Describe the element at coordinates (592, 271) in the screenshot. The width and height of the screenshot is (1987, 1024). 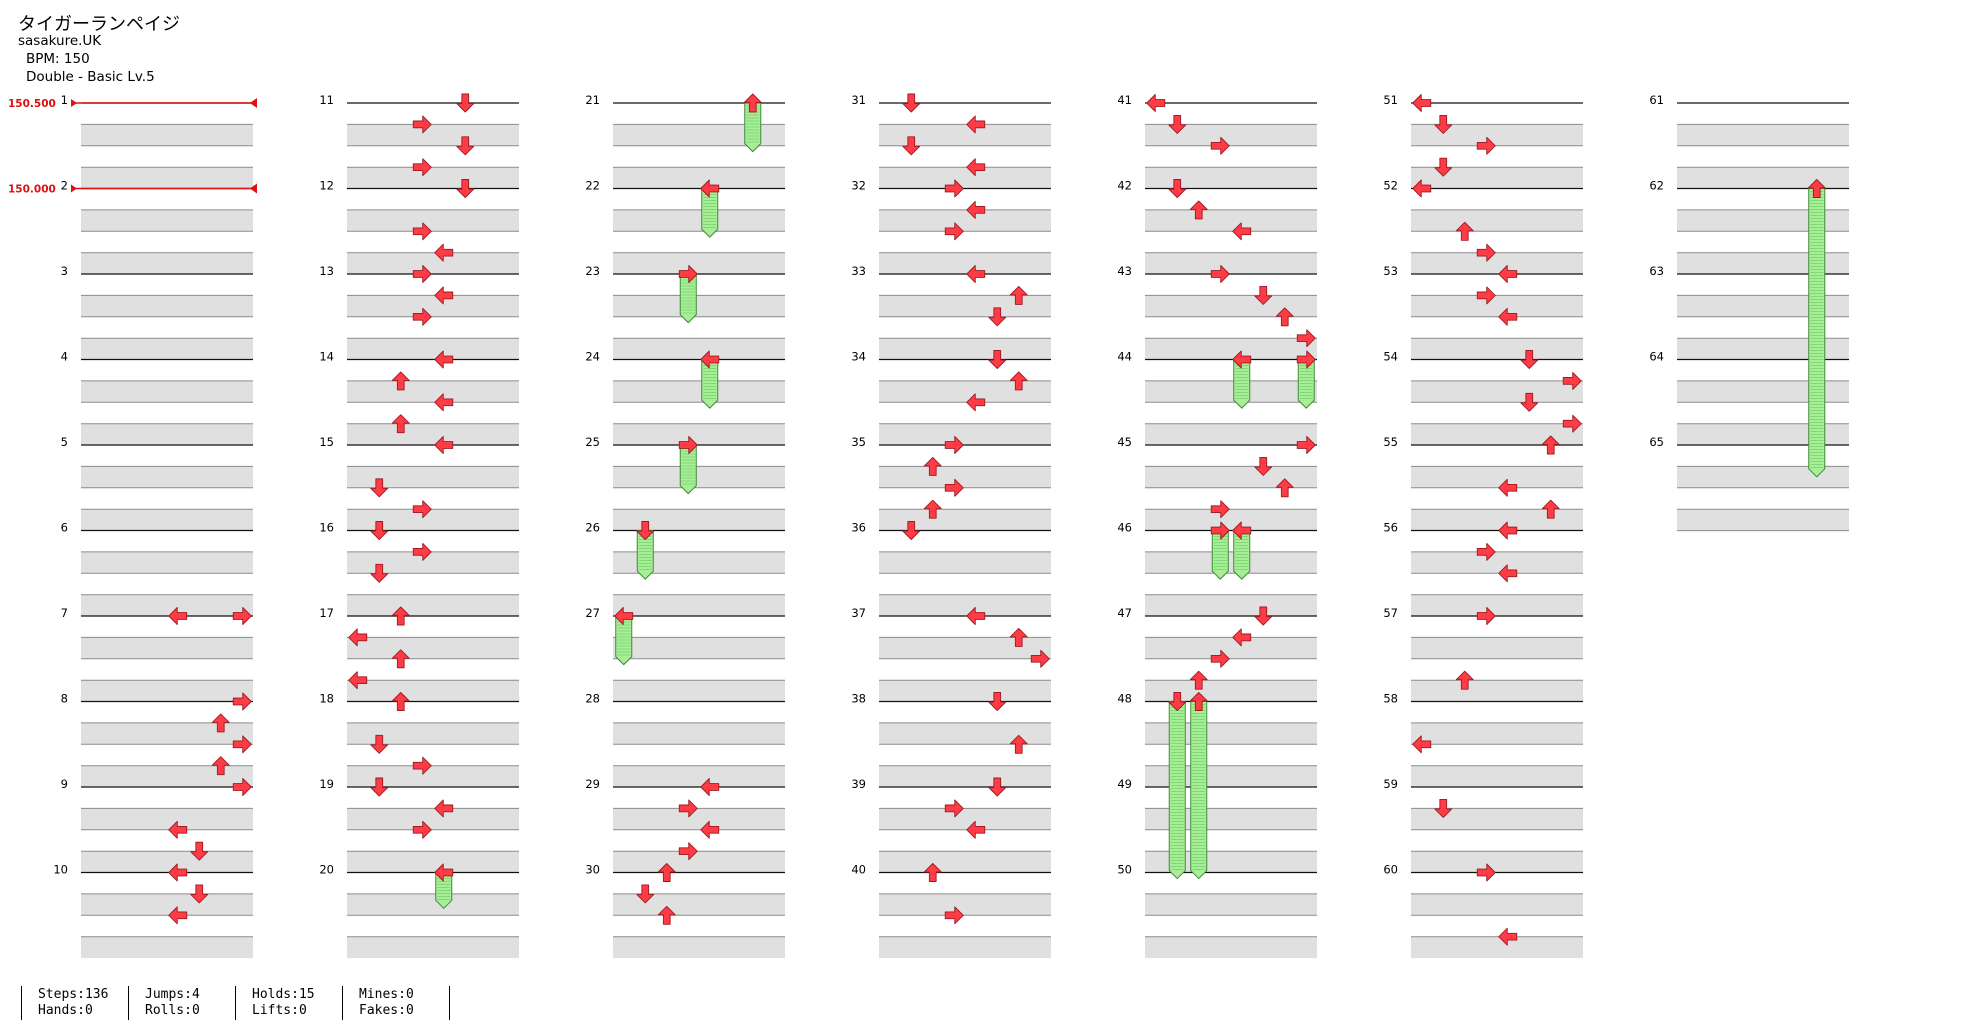
I see `measure-number: 23` at that location.